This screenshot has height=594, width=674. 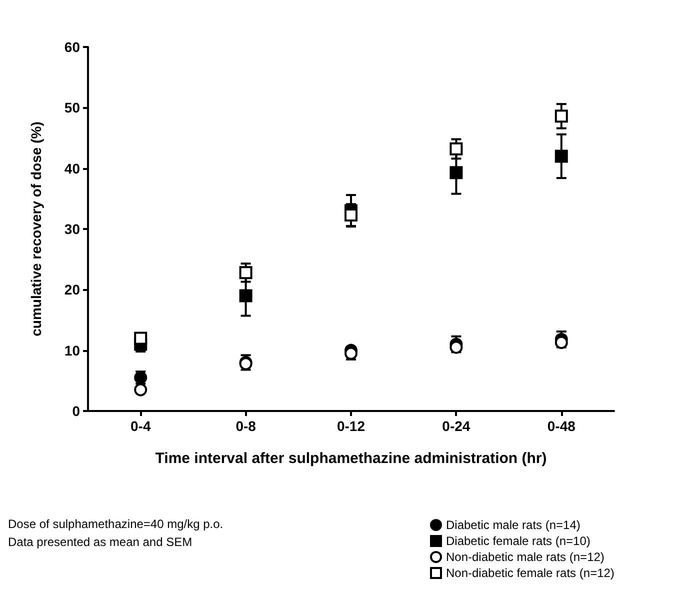 What do you see at coordinates (116, 524) in the screenshot?
I see `text: Dose of sulphamethazine=40 mg/kg p.o.` at bounding box center [116, 524].